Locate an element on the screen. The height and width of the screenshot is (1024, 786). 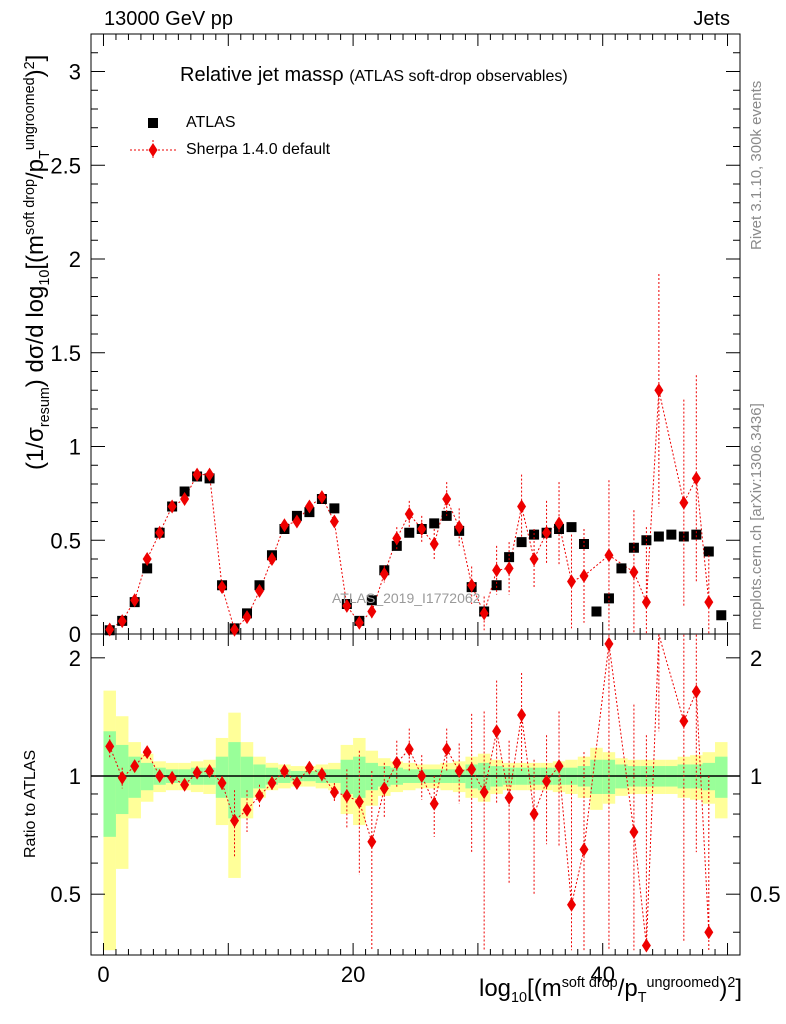
header-left: 13000 GeV pp is located at coordinates (168, 19).